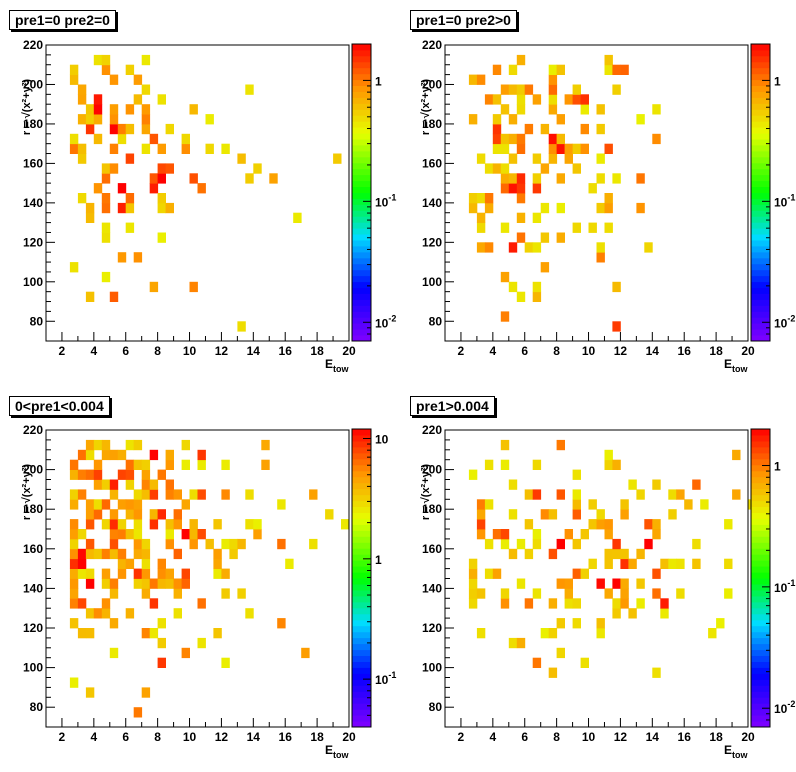 The height and width of the screenshot is (772, 796). What do you see at coordinates (432, 628) in the screenshot?
I see `y-tick-label: 120` at bounding box center [432, 628].